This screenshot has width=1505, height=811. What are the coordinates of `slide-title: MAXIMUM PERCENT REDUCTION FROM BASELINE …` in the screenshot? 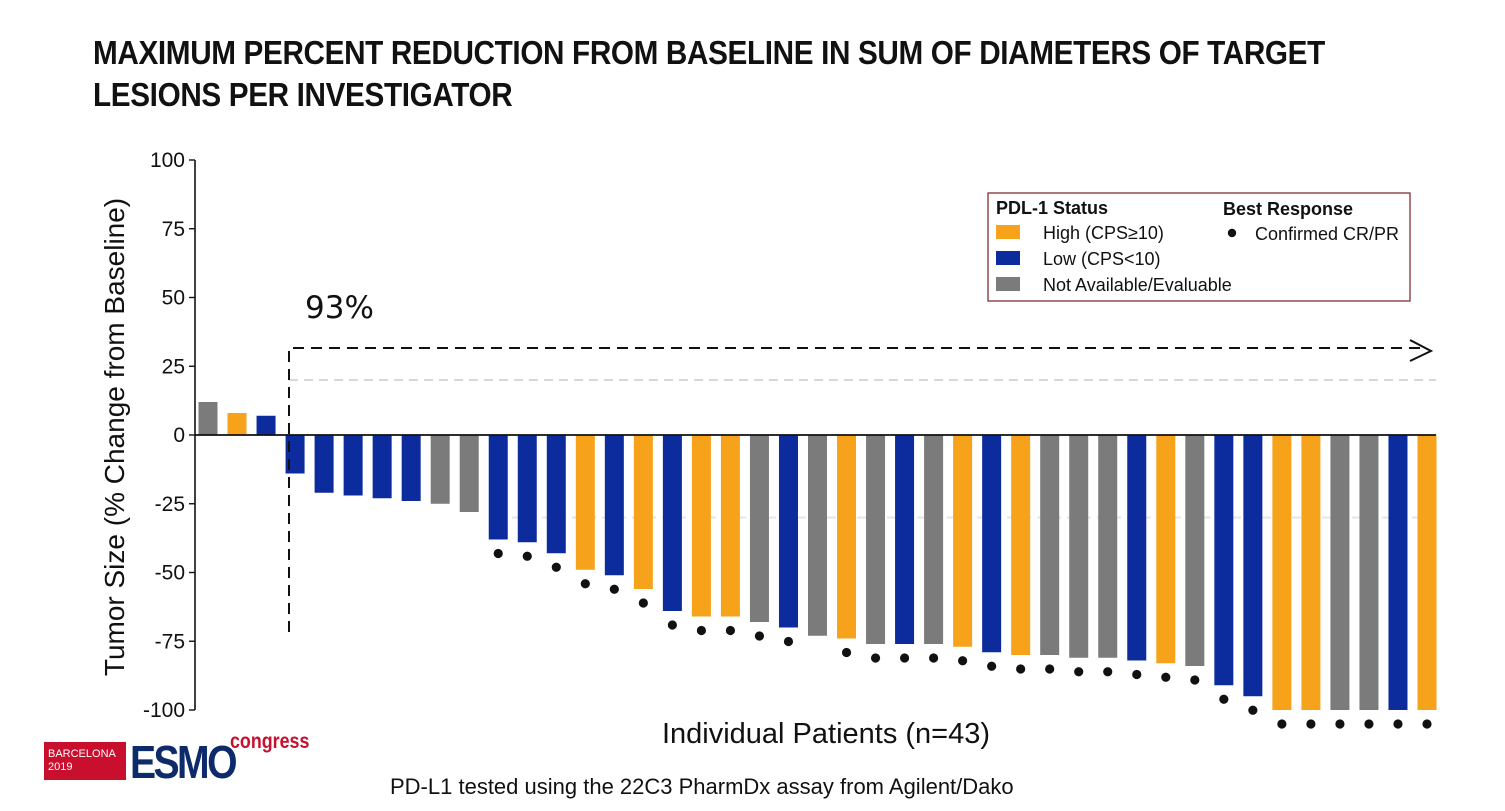 It's located at (709, 73).